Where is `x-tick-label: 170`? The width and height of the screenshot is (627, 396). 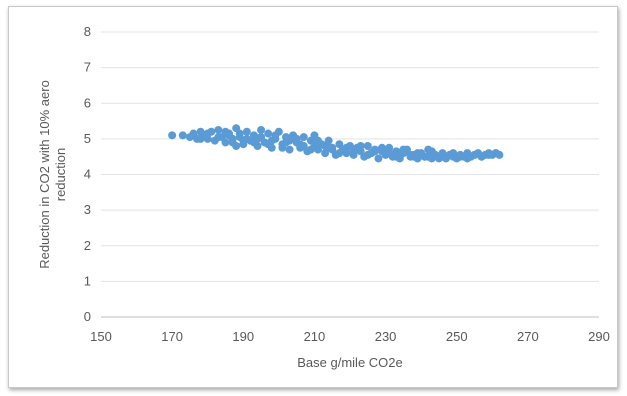
x-tick-label: 170 is located at coordinates (172, 336).